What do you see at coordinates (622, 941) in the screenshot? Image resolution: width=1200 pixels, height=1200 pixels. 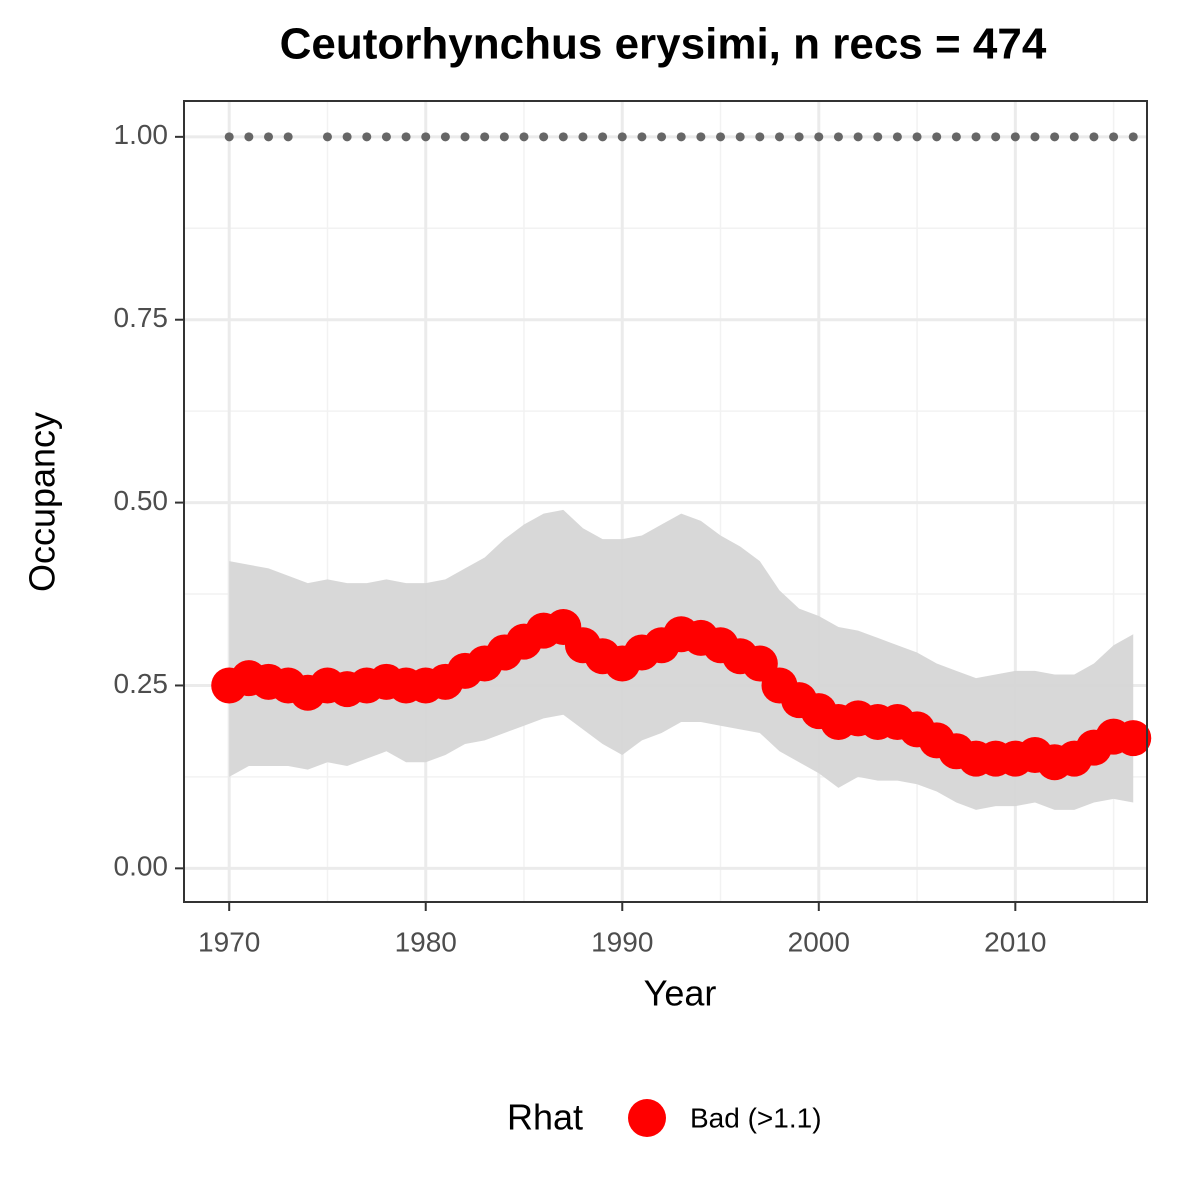 I see `x-tick-label: 1990` at bounding box center [622, 941].